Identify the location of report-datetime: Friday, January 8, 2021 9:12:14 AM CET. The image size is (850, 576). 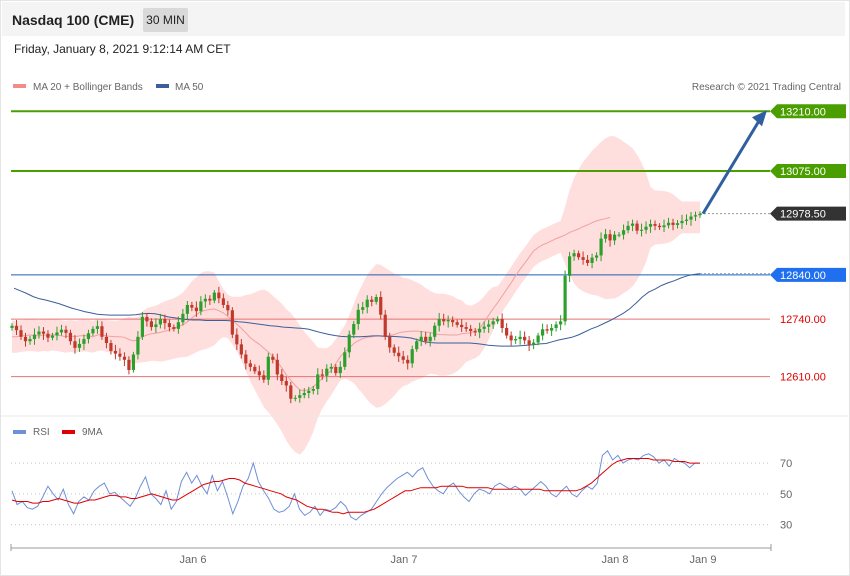
(122, 49).